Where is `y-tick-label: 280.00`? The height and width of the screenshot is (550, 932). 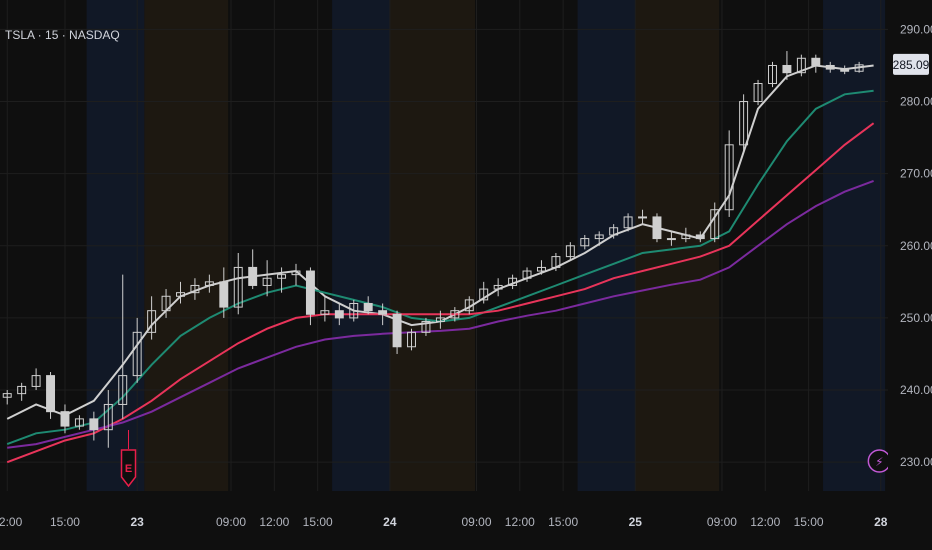
y-tick-label: 280.00 is located at coordinates (916, 102).